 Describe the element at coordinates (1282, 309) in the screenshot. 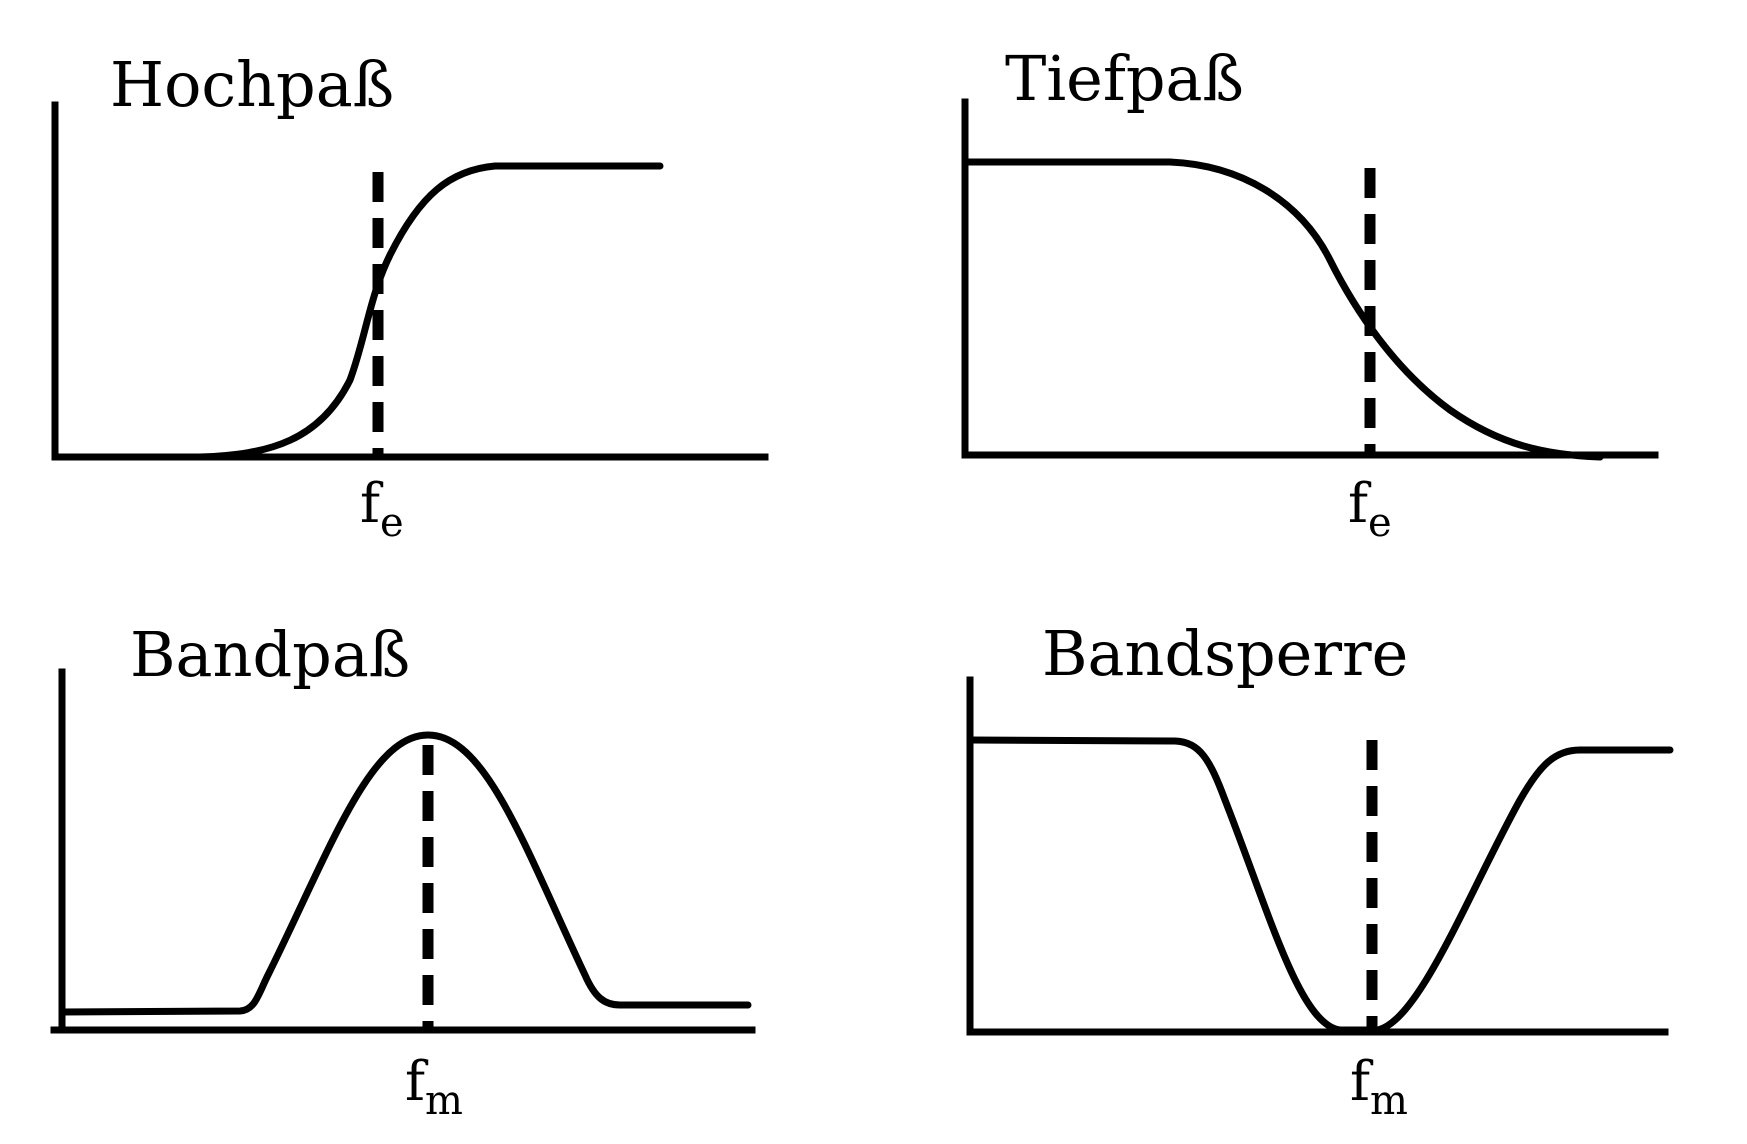

I see `lowpass-curve` at that location.